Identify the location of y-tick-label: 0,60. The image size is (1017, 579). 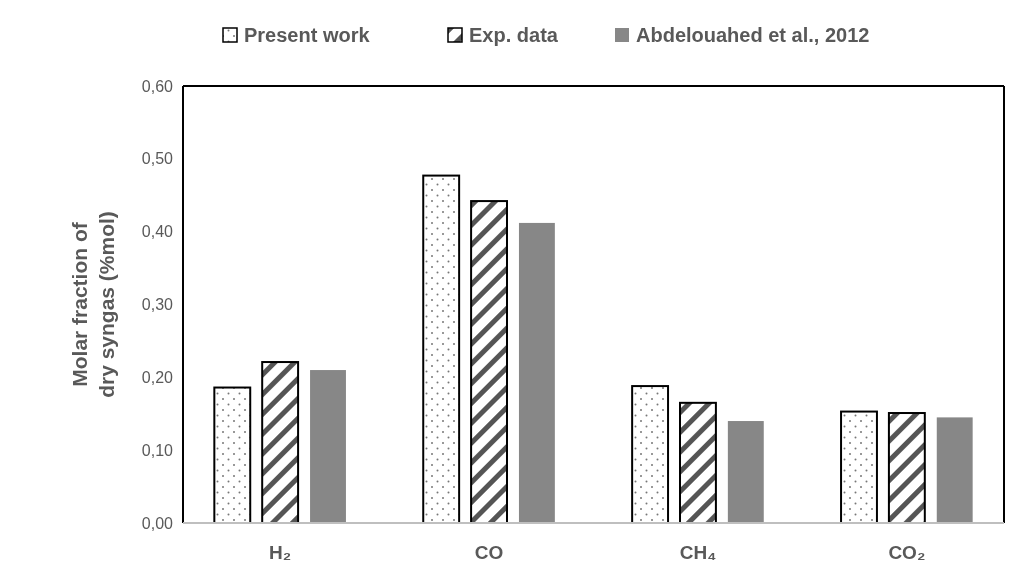
(157, 86).